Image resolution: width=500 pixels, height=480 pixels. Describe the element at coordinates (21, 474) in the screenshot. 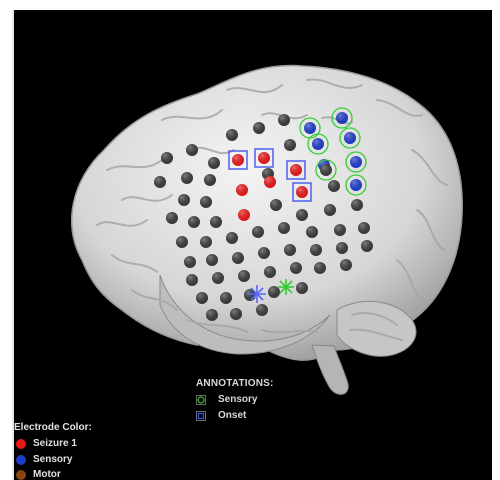

I see `motor-dot-icon` at that location.